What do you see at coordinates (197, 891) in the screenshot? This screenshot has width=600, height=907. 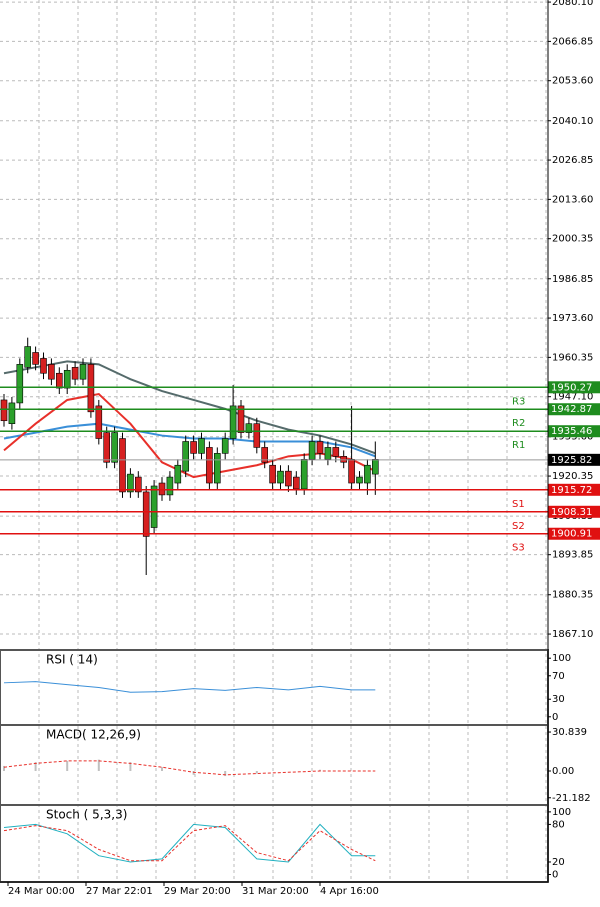 I see `x-tick-label: 29 Mar 20:00` at bounding box center [197, 891].